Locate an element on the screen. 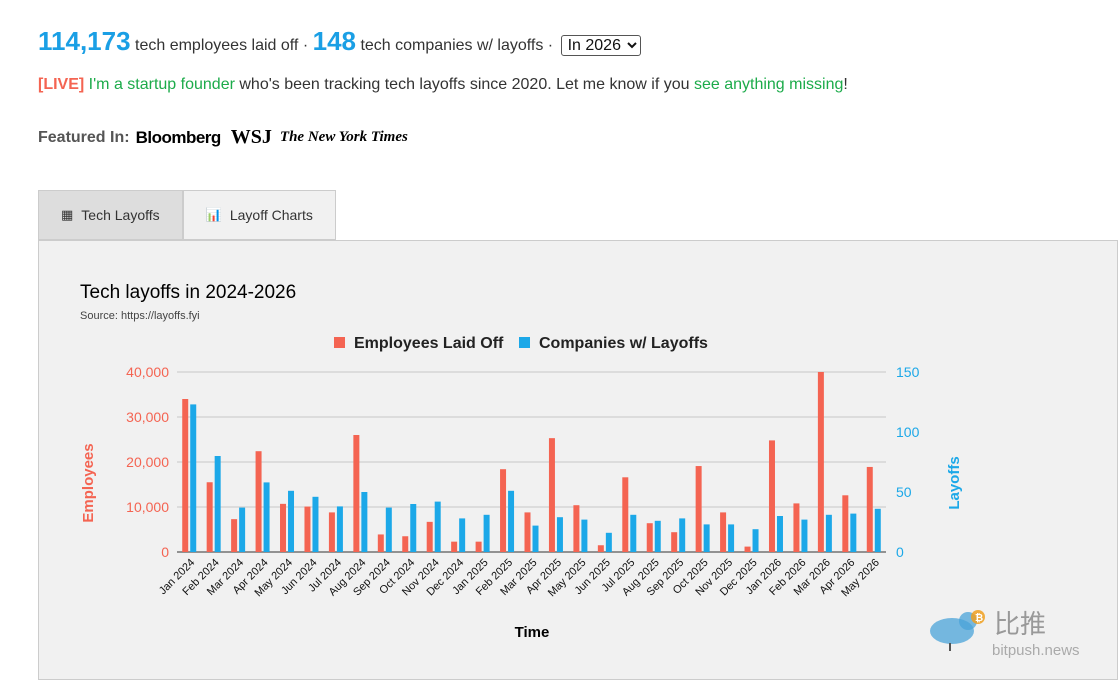 The image size is (1120, 682). employees-text: tech employees laid off · is located at coordinates (222, 45).